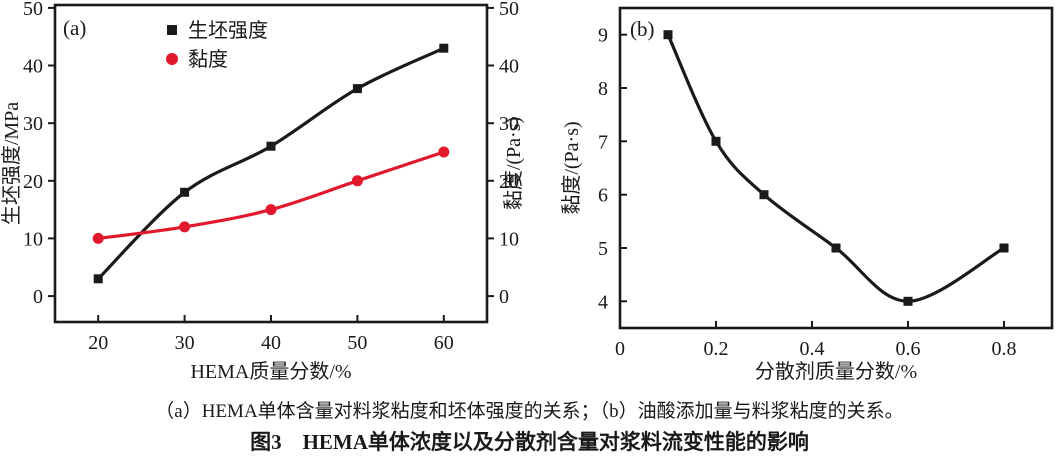 This screenshot has width=1059, height=460. What do you see at coordinates (620, 349) in the screenshot?
I see `x-tick-label: 0` at bounding box center [620, 349].